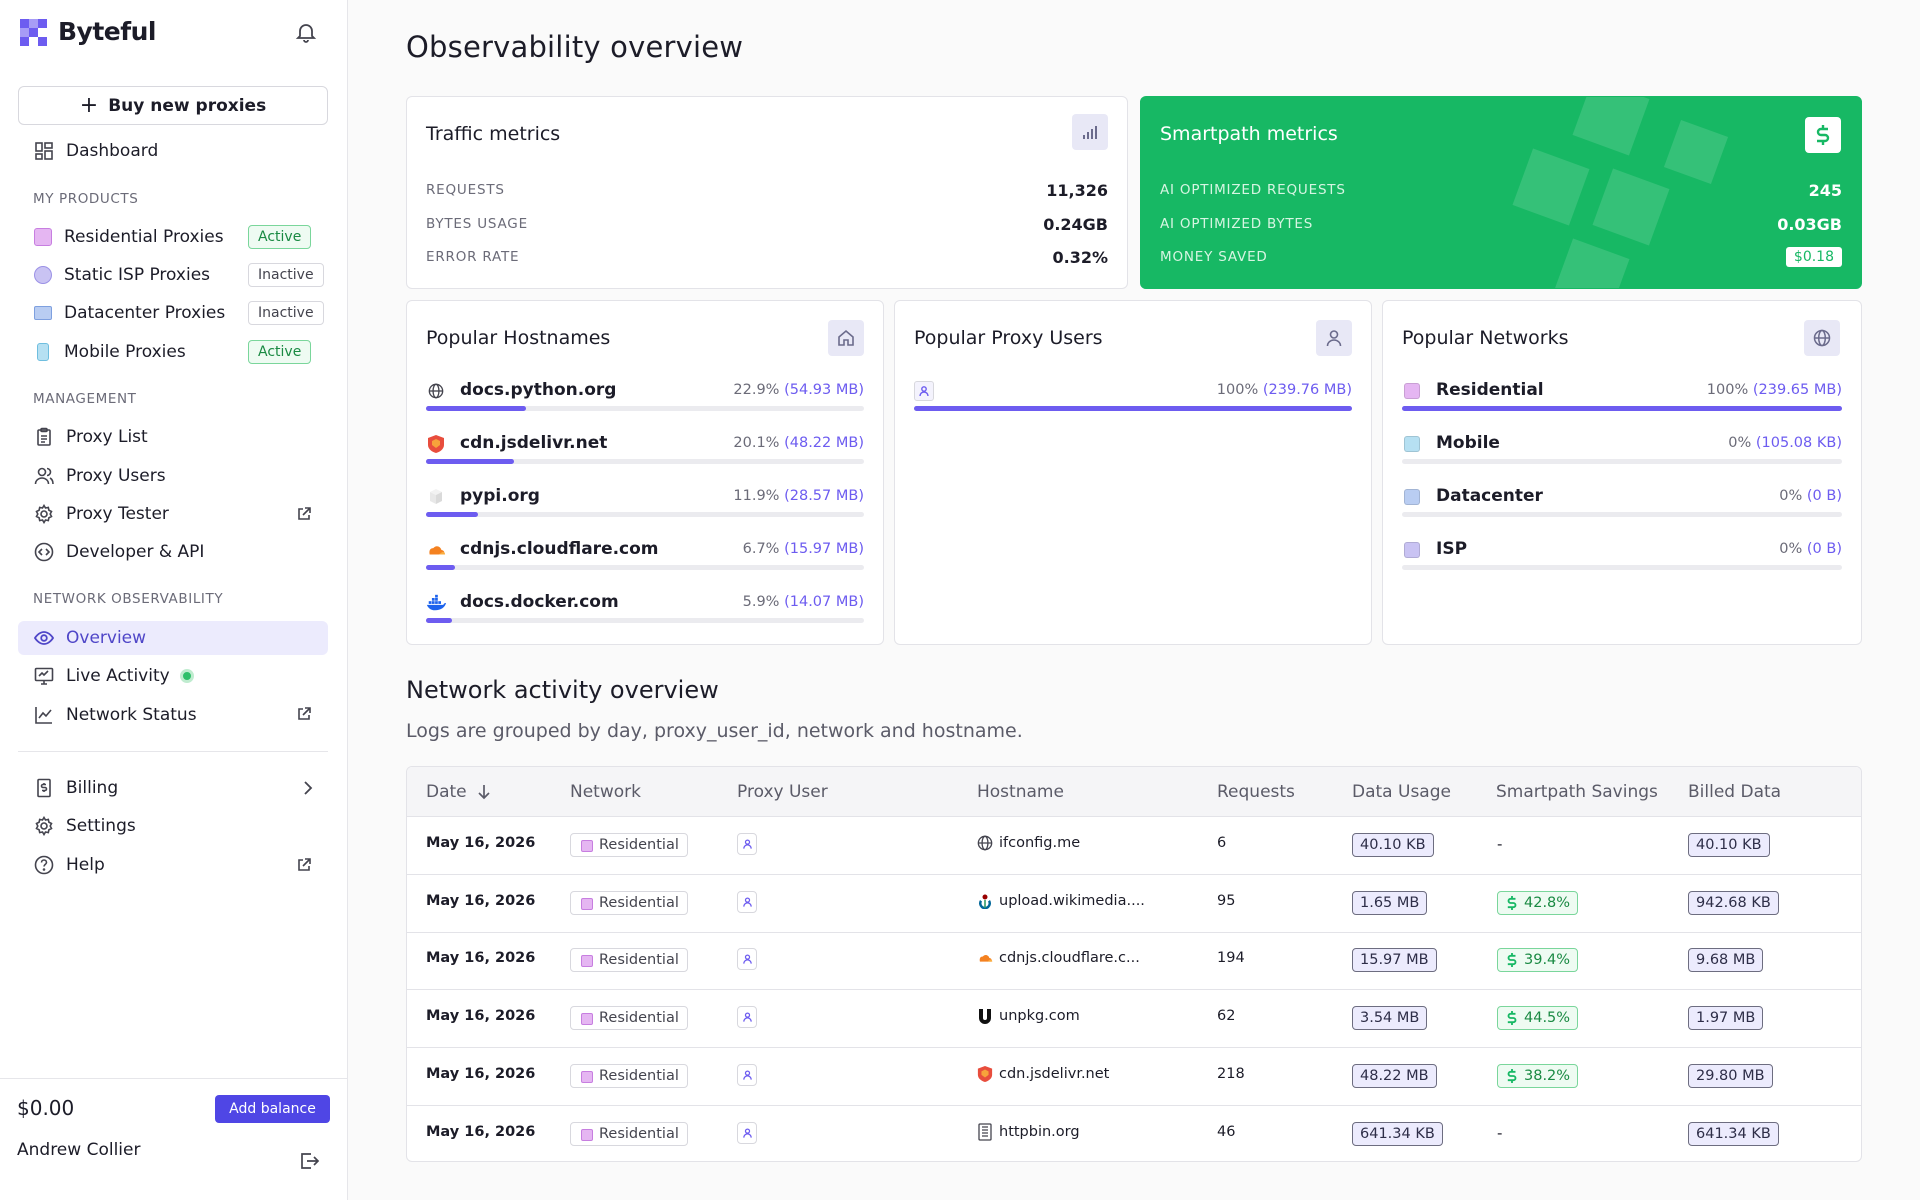  I want to click on notification-bell-icon, so click(306, 32).